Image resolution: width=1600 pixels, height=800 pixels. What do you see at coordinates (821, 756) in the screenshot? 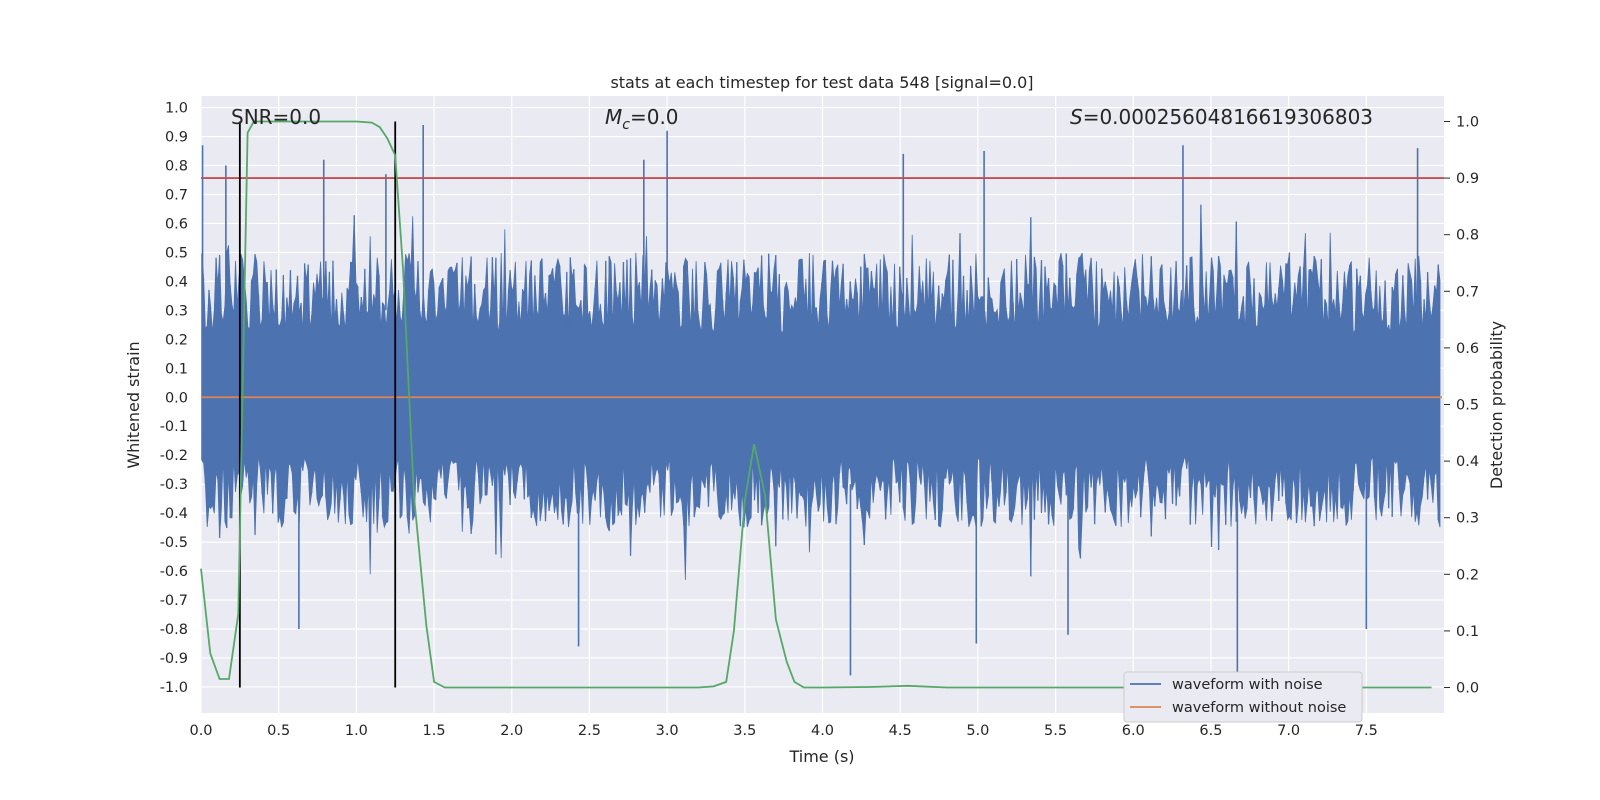
I see `x-axis-label: Time (s)` at bounding box center [821, 756].